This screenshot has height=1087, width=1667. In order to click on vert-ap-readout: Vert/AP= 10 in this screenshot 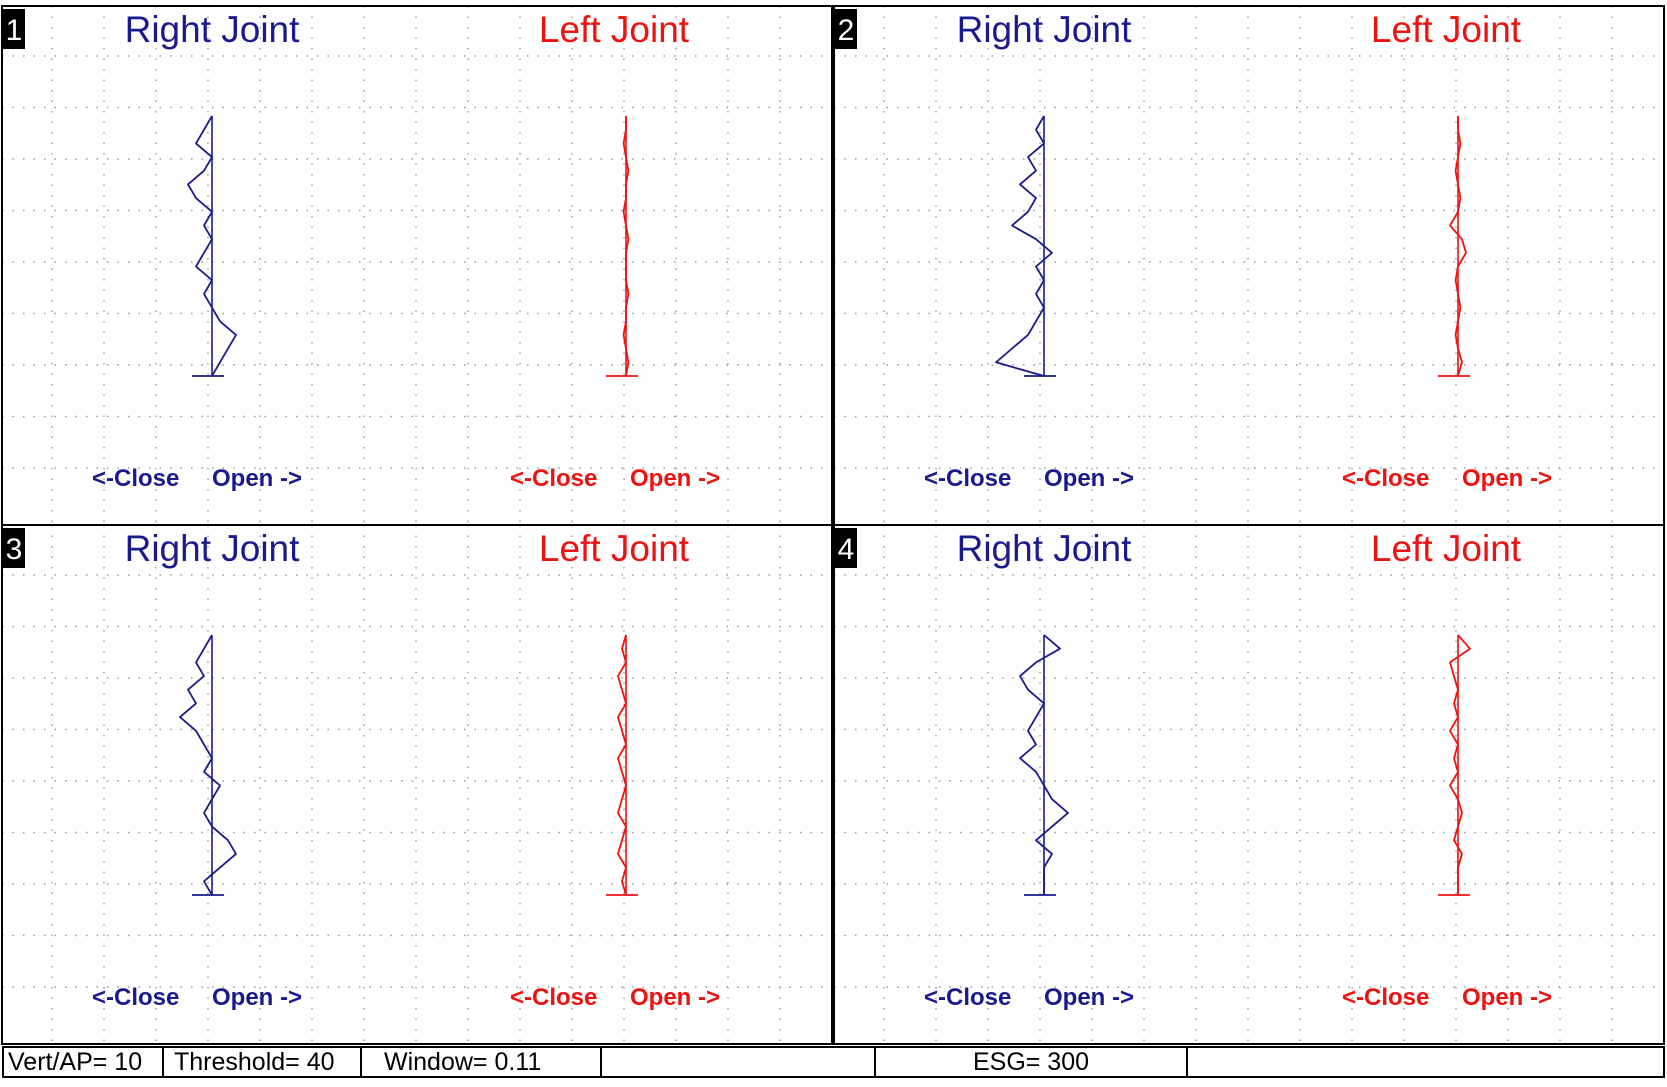, I will do `click(84, 1062)`.